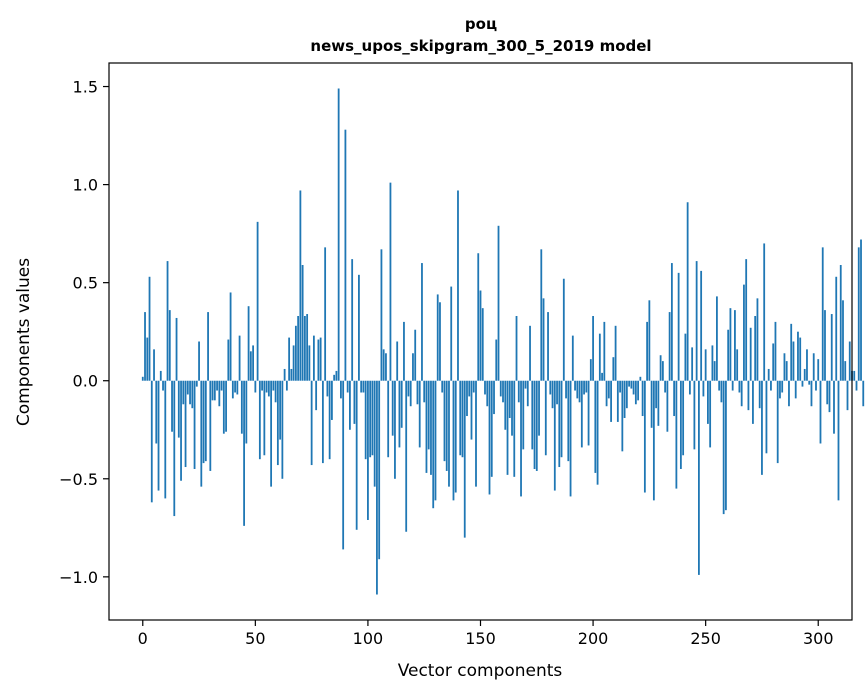  Describe the element at coordinates (368, 638) in the screenshot. I see `x-tick-label: 100` at that location.